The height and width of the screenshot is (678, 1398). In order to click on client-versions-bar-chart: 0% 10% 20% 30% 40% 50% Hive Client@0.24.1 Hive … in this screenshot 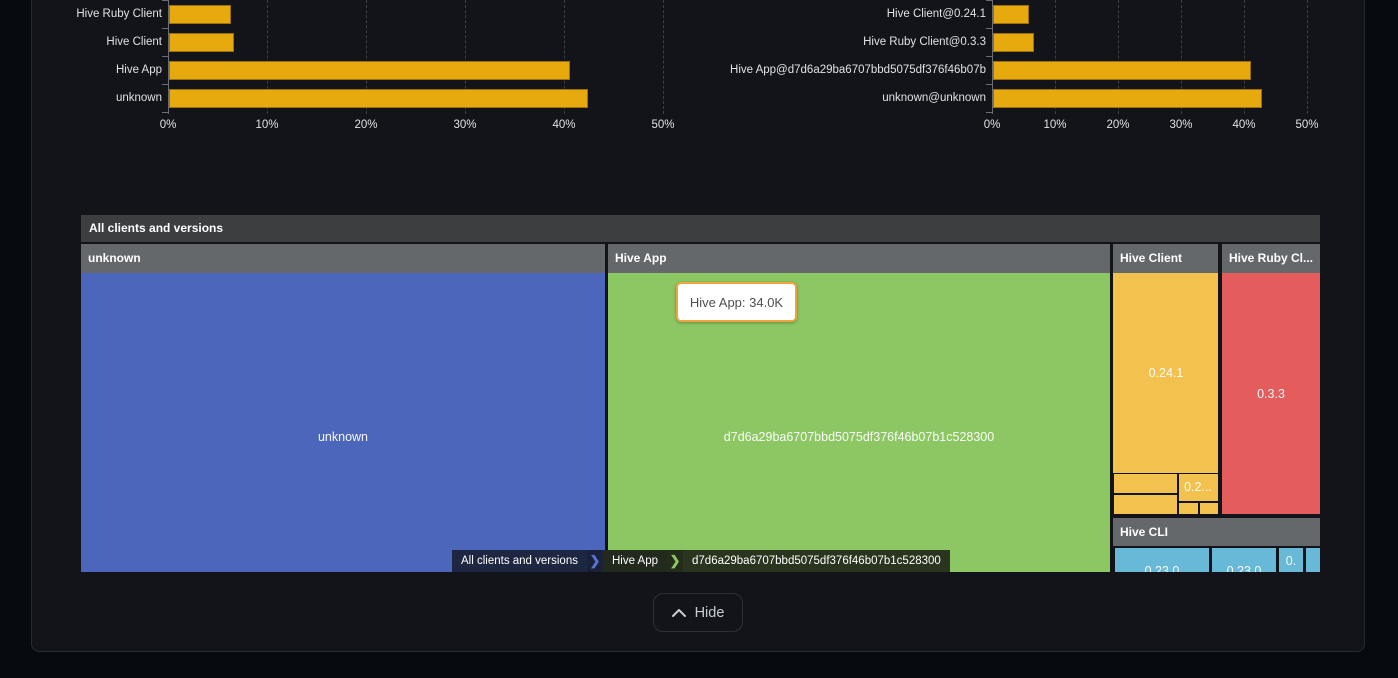, I will do `click(1048, 70)`.